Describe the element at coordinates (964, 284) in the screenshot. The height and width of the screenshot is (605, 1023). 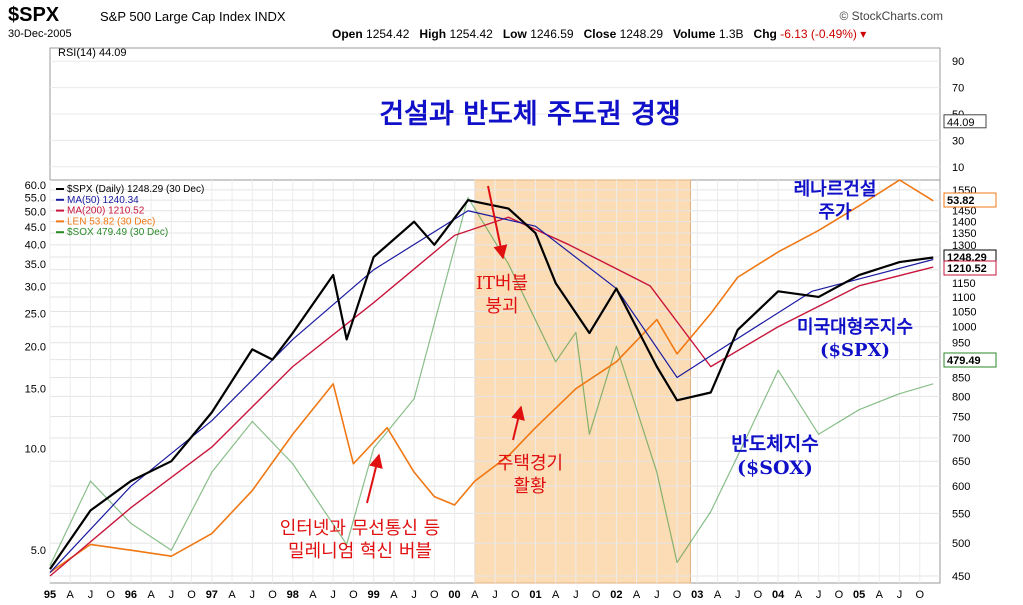
I see `right-tick-label: 1150` at that location.